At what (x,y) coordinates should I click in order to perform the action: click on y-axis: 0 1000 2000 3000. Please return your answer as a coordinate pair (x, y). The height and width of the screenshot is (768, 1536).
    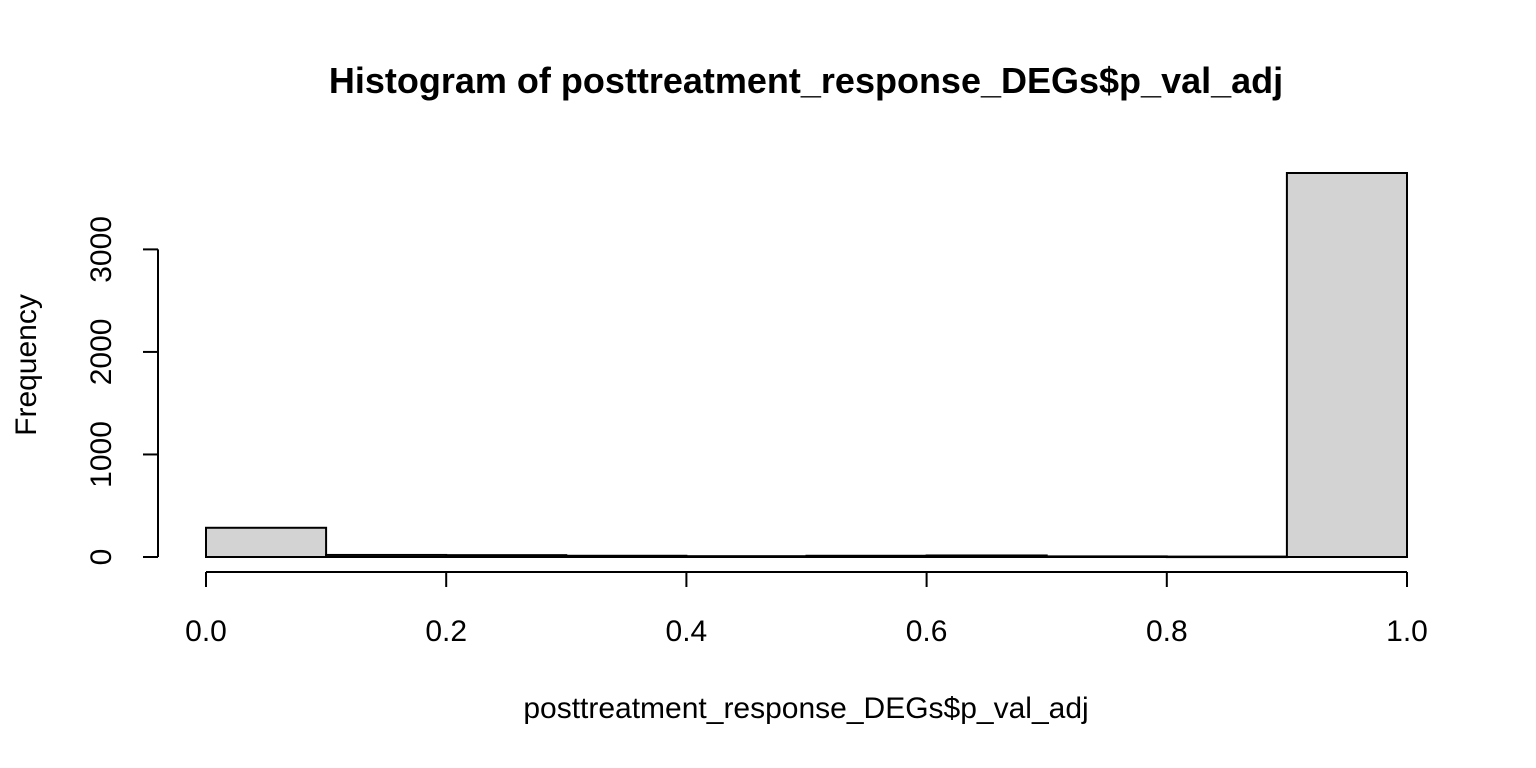
    Looking at the image, I should click on (122, 391).